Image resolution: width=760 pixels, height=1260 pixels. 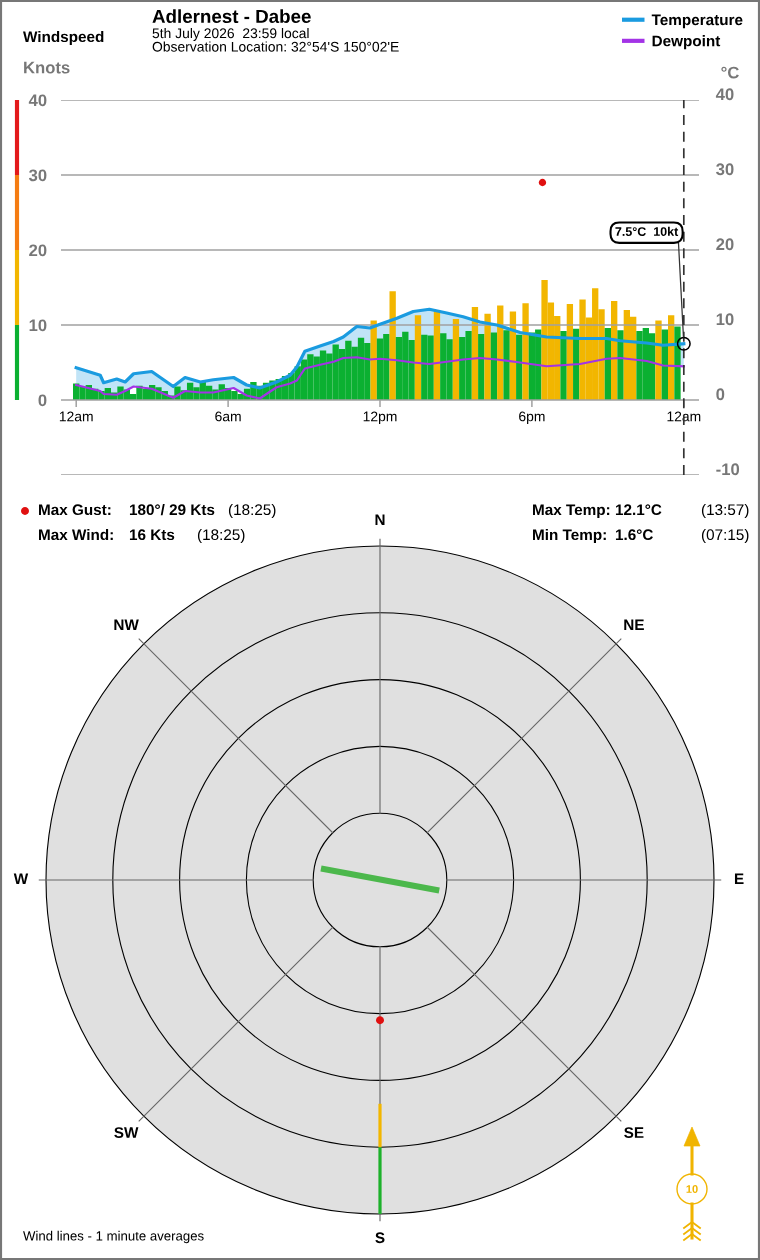 I want to click on text: 1.6°C, so click(x=634, y=535).